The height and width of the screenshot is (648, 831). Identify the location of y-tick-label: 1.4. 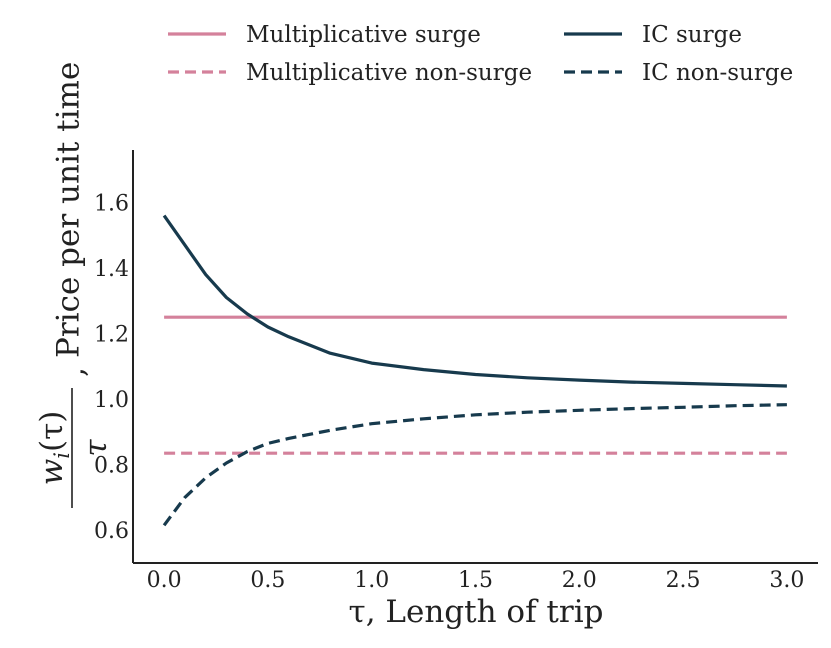
(111, 269).